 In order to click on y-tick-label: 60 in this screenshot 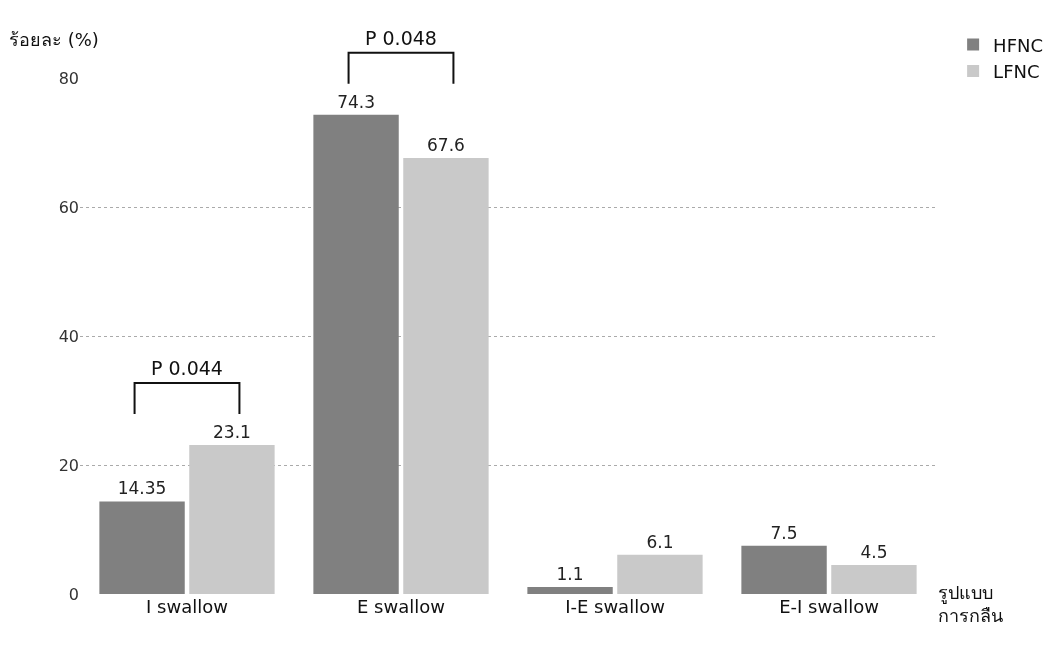, I will do `click(68, 207)`.